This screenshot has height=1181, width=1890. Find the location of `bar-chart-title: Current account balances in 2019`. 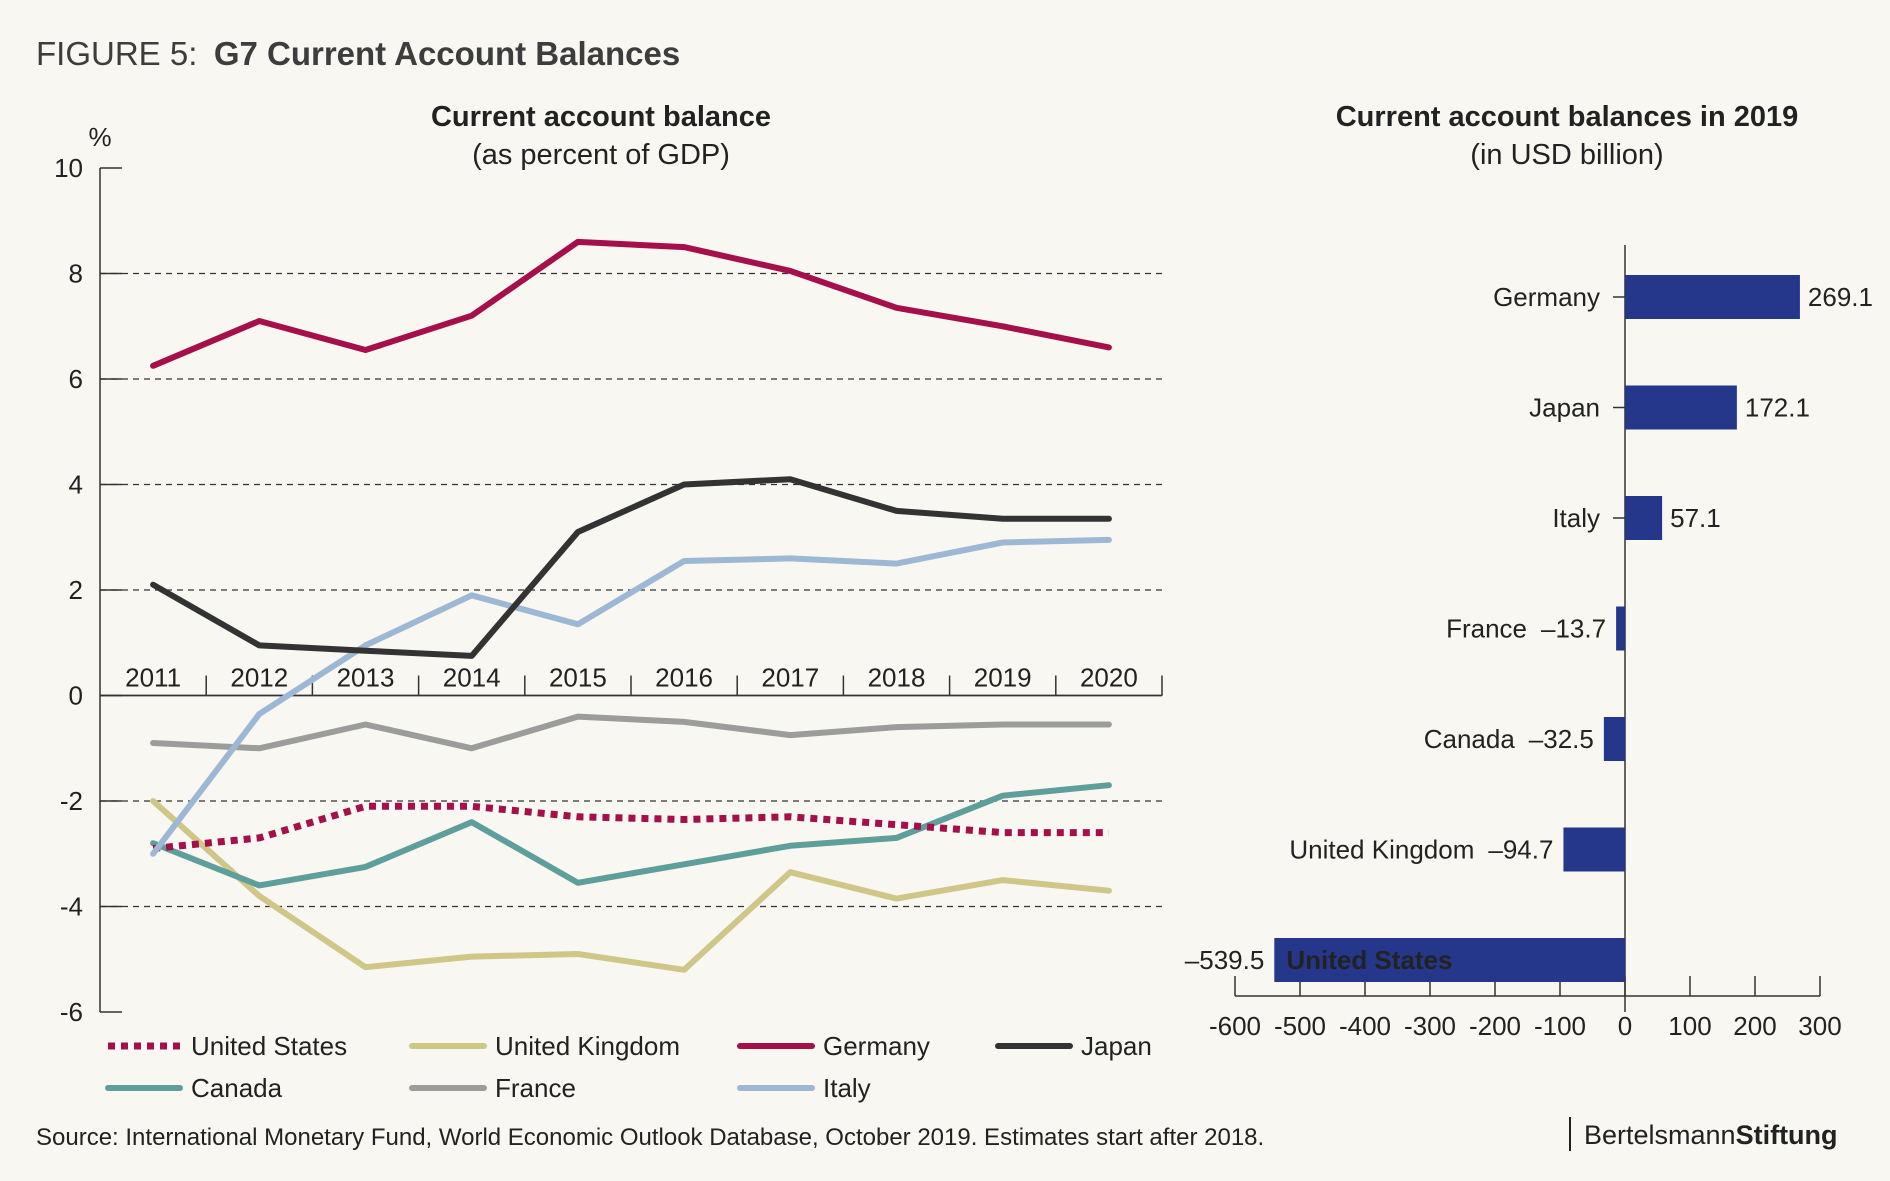

bar-chart-title: Current account balances in 2019 is located at coordinates (1567, 117).